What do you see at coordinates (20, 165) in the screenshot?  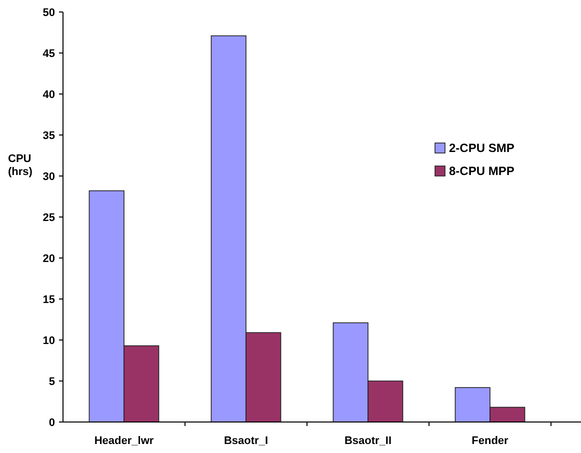 I see `y-axis-title: CPU (hrs)` at bounding box center [20, 165].